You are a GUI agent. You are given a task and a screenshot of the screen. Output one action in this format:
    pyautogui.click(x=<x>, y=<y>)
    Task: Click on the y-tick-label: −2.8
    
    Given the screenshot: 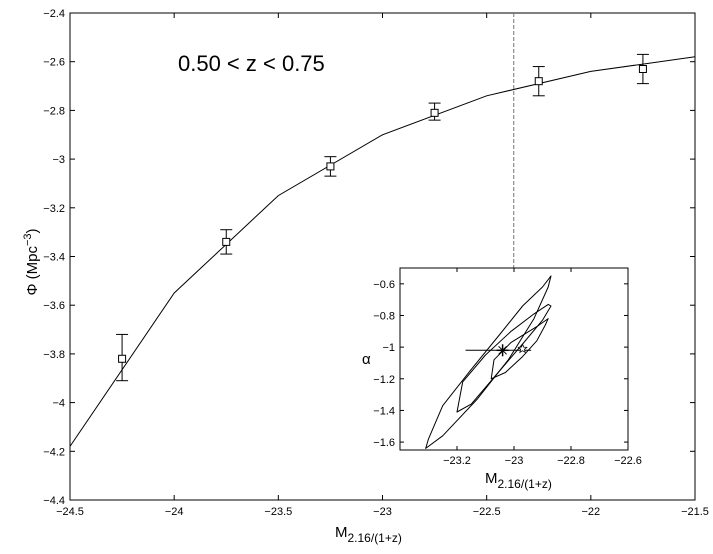 What is the action you would take?
    pyautogui.click(x=54, y=111)
    